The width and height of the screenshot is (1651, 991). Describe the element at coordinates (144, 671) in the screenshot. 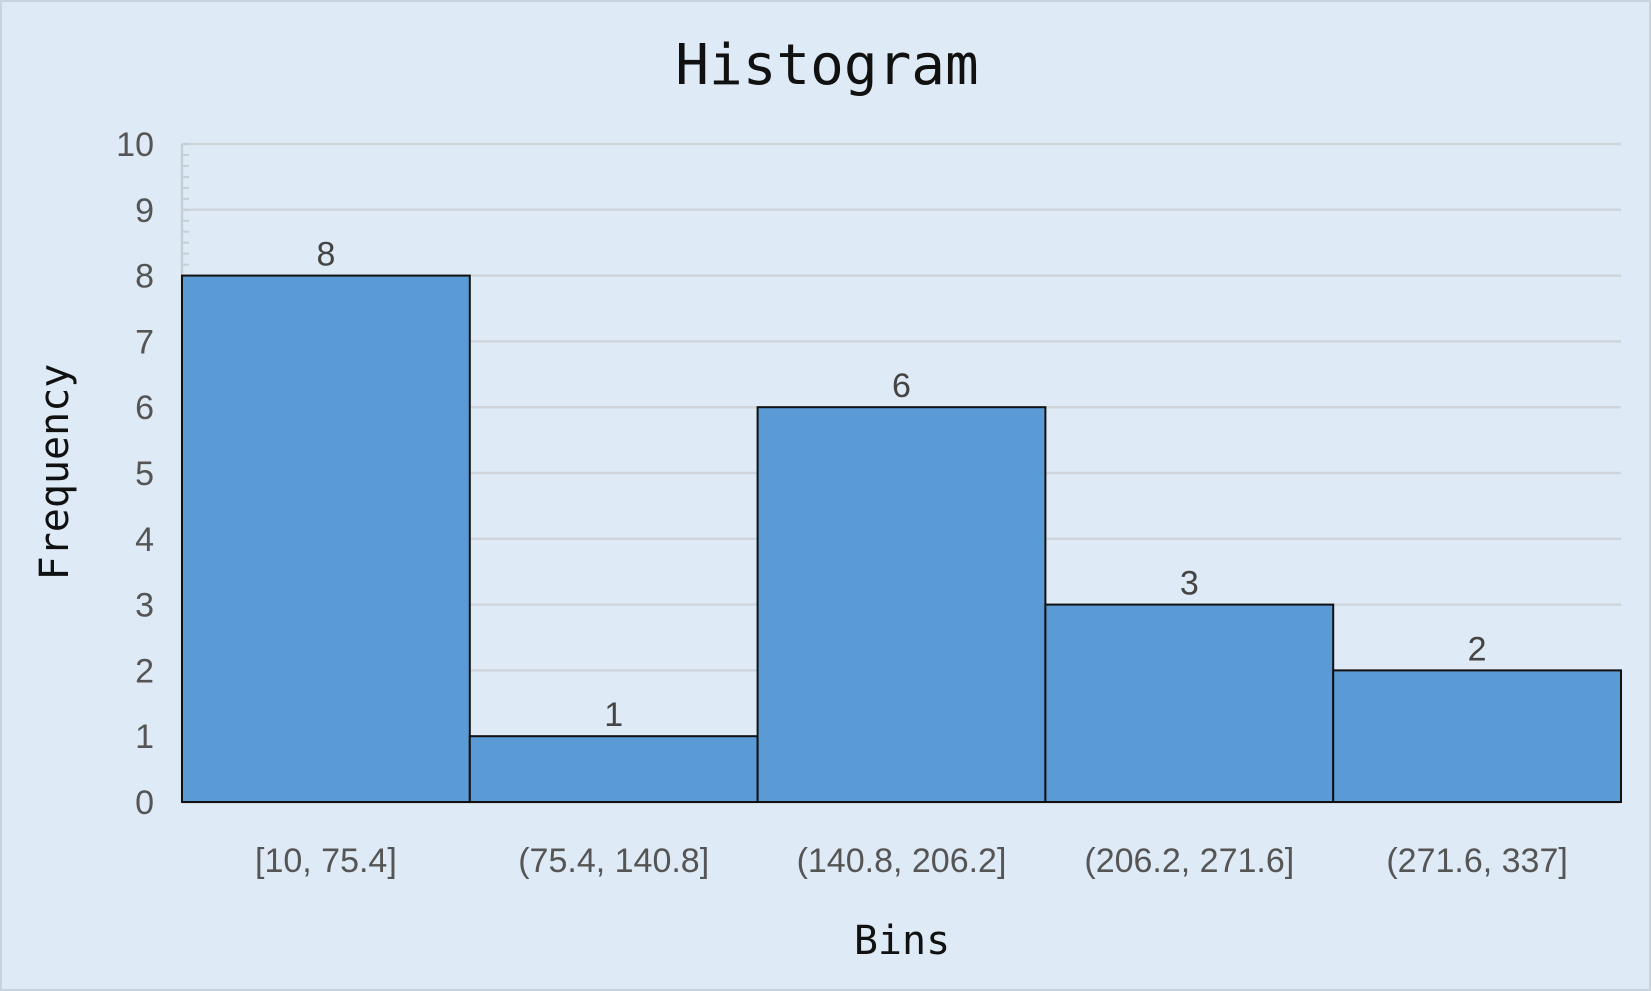

I see `y-tick-label: 2` at that location.